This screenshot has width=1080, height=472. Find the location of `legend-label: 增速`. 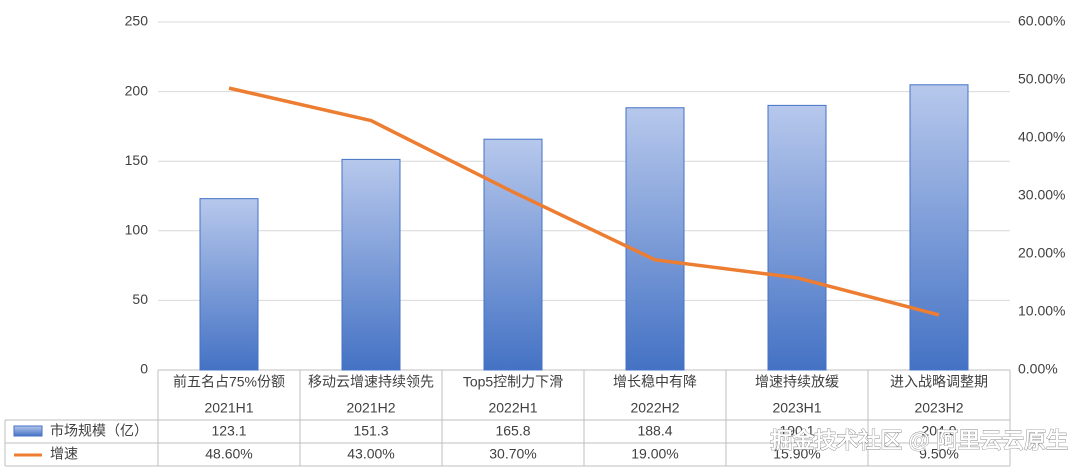

legend-label: 增速 is located at coordinates (64, 454).